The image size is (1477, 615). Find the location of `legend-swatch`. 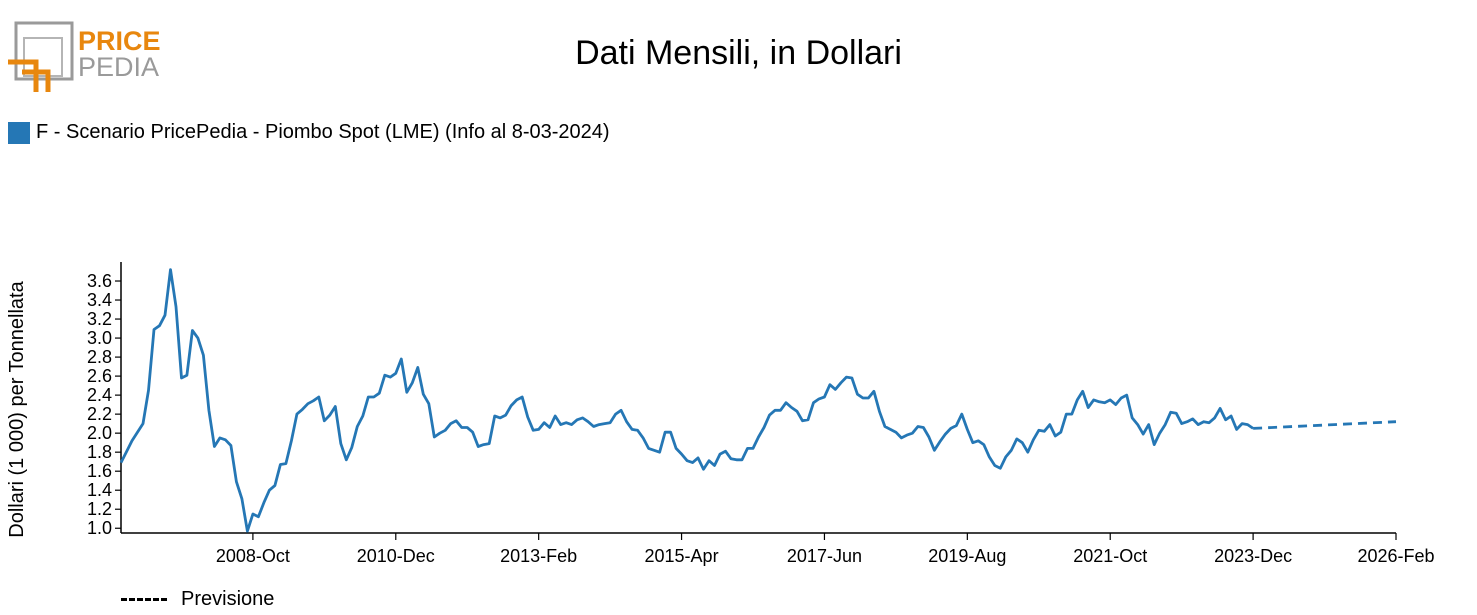

legend-swatch is located at coordinates (19, 132).